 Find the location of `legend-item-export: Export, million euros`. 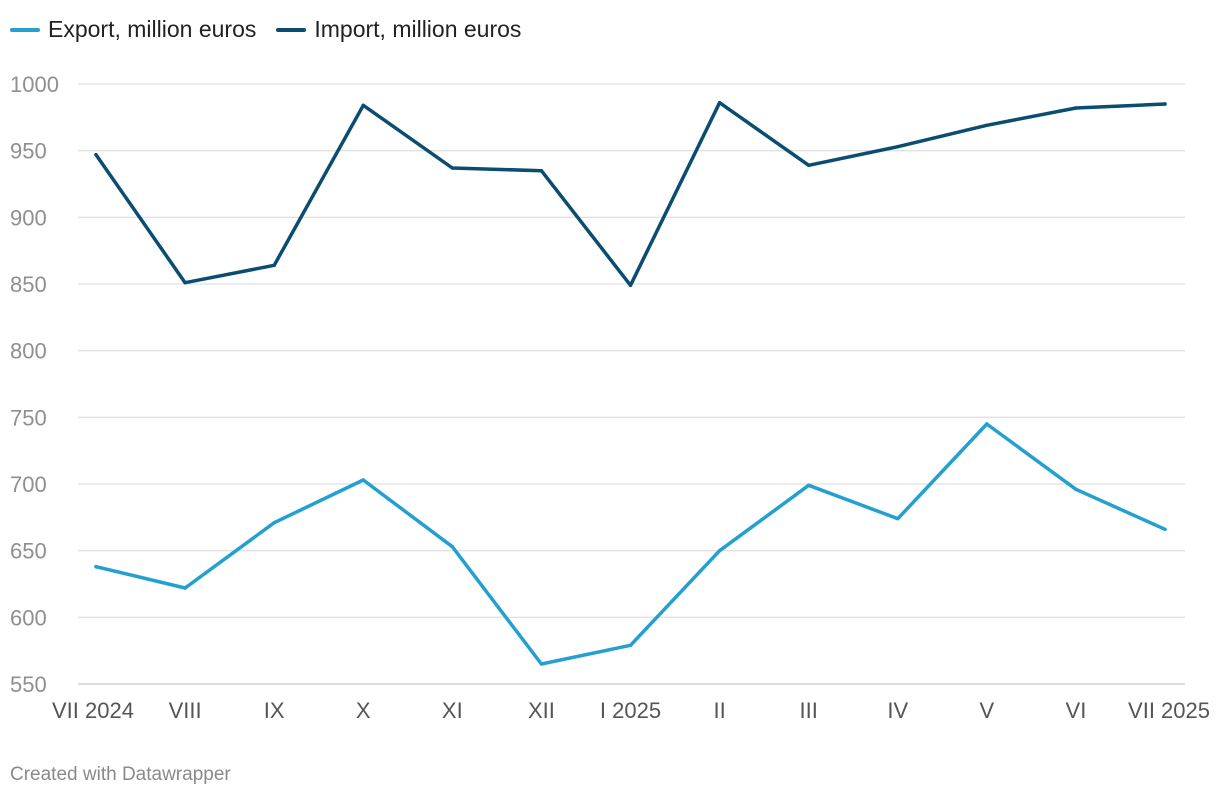

legend-item-export: Export, million euros is located at coordinates (133, 29).